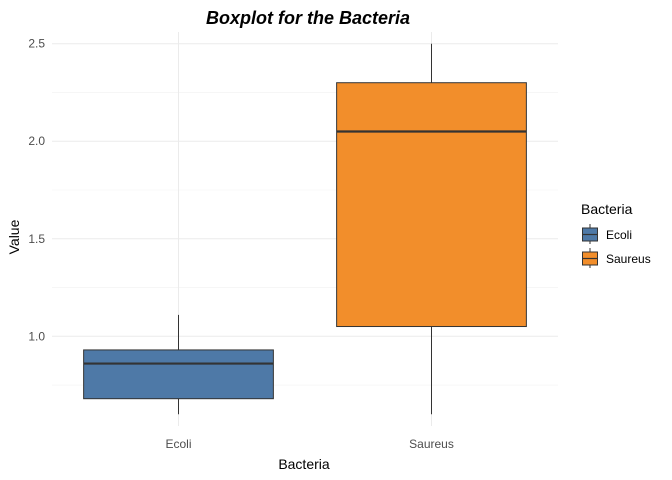  Describe the element at coordinates (36, 336) in the screenshot. I see `y-tick-label: 1.0` at that location.